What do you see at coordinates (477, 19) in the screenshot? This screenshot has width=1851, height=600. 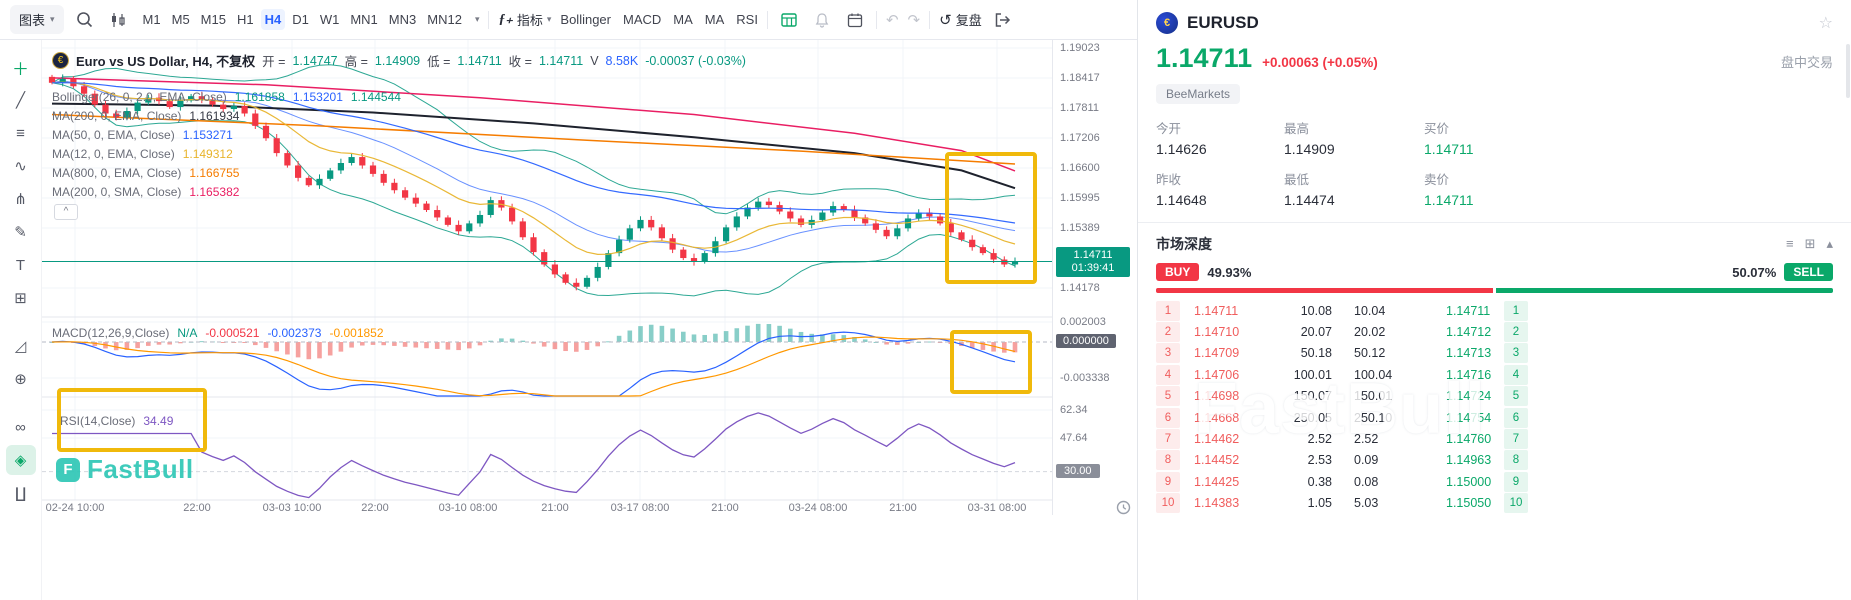 I see `timeframes-chevron-icon: ▾` at bounding box center [477, 19].